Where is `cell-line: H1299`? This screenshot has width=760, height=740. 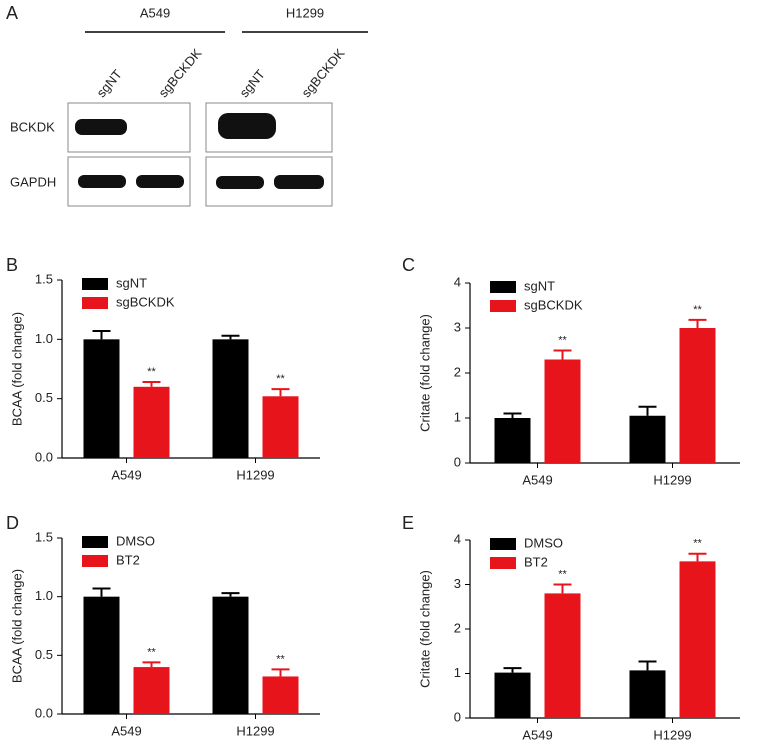
cell-line: H1299 is located at coordinates (305, 12).